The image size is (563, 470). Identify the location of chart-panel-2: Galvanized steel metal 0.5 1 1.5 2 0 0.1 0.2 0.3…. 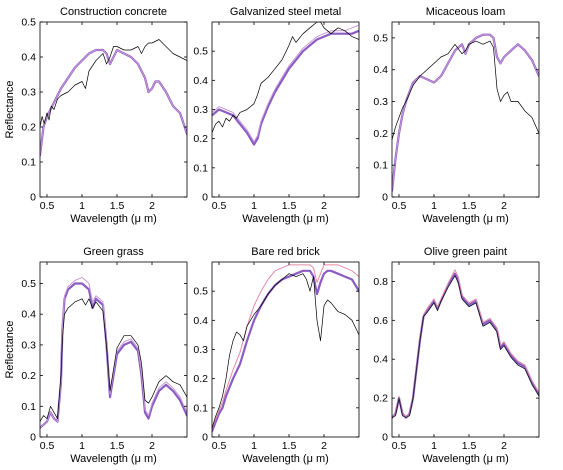
(276, 115).